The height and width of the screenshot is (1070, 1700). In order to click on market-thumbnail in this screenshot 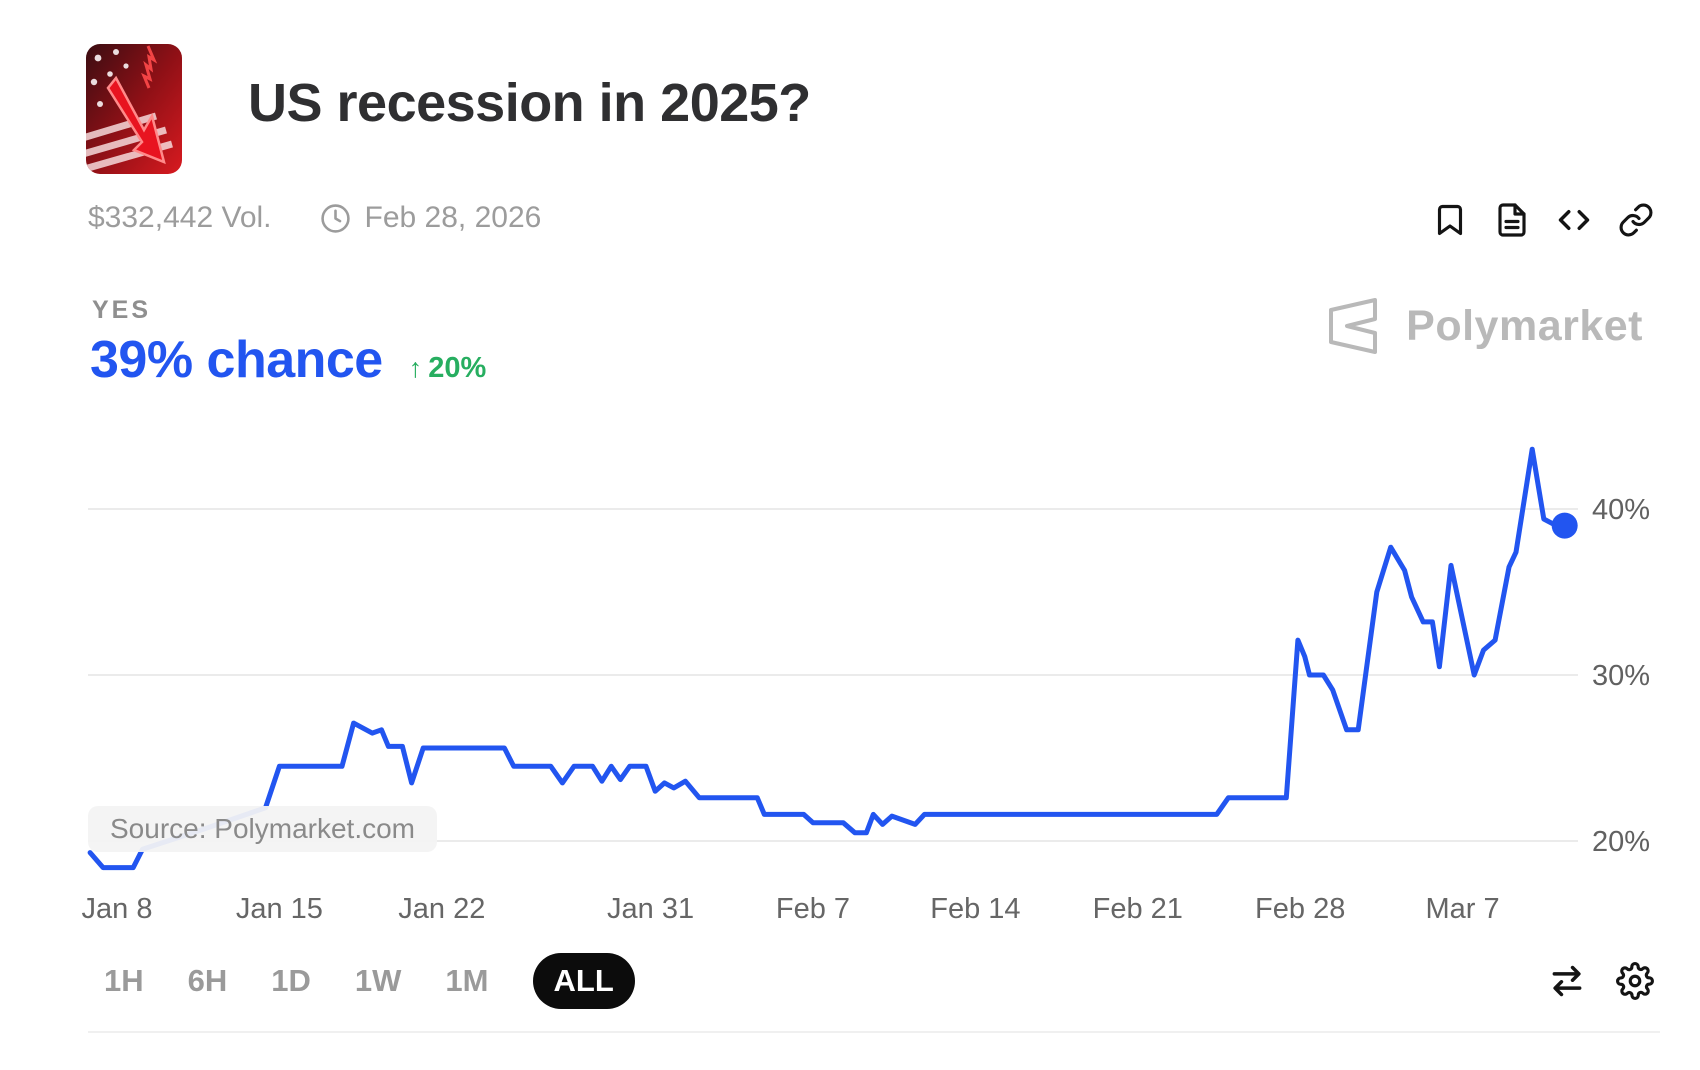, I will do `click(134, 109)`.